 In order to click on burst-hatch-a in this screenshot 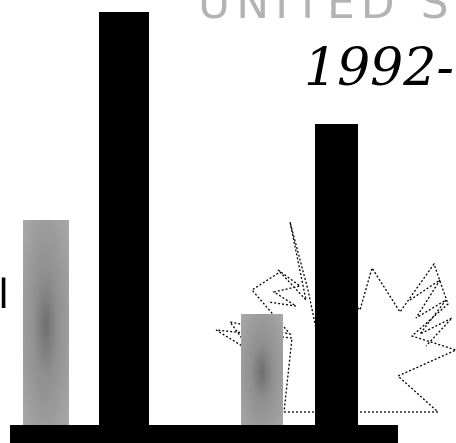, I will do `click(431, 313)`.